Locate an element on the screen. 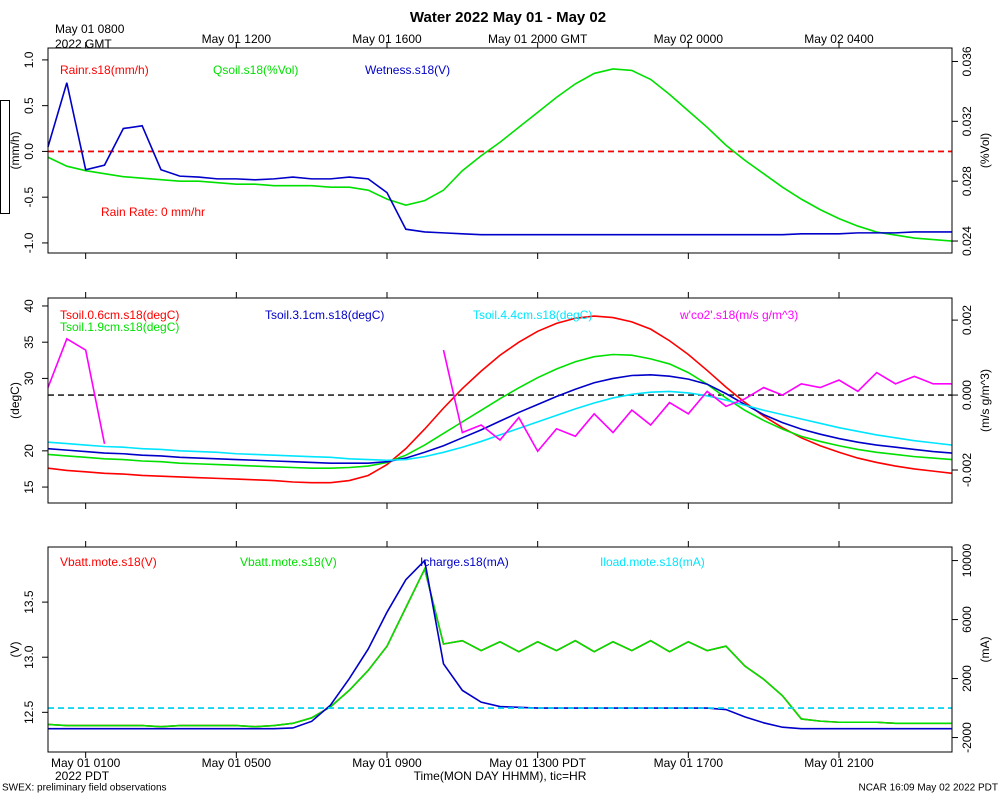  legend-entry: Tsoil.3.1cm.s18(degC) is located at coordinates (324, 315).